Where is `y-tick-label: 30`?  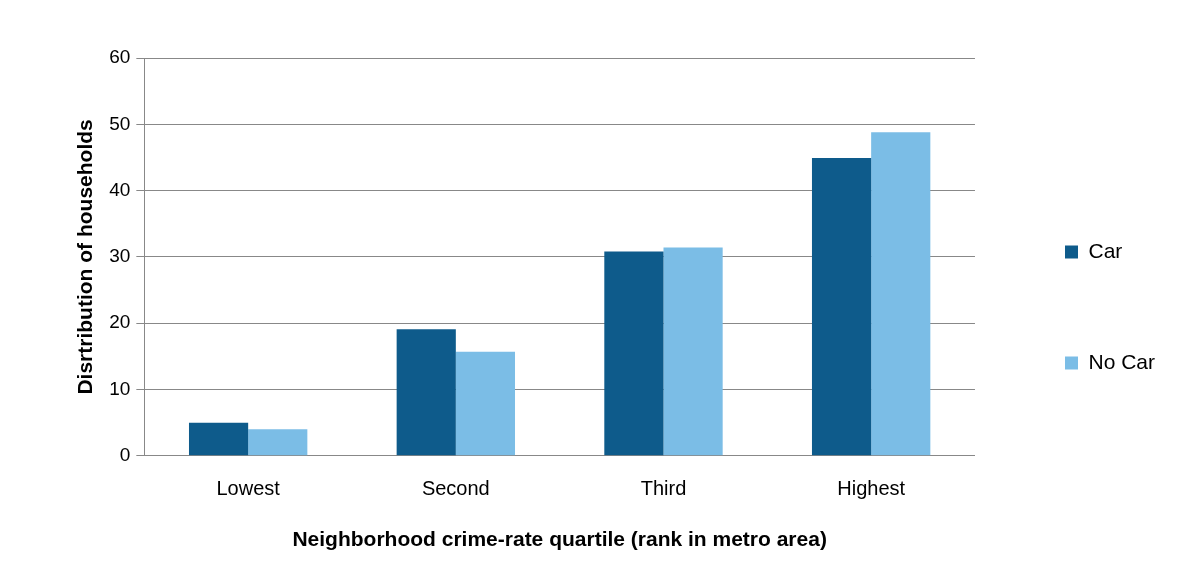 y-tick-label: 30 is located at coordinates (120, 256).